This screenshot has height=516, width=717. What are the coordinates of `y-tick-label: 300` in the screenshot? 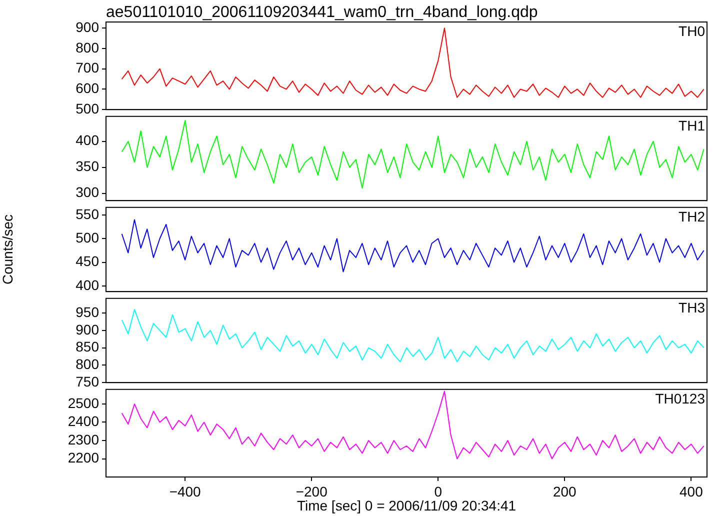 It's located at (88, 192).